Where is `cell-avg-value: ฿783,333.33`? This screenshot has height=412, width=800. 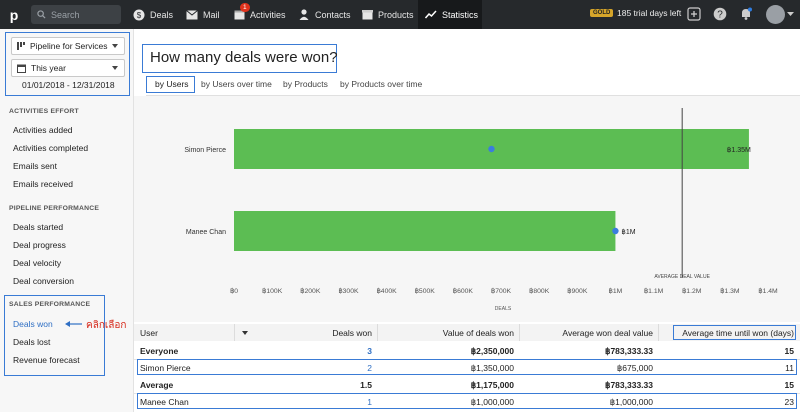
cell-avg-value: ฿783,333.33 is located at coordinates (629, 351).